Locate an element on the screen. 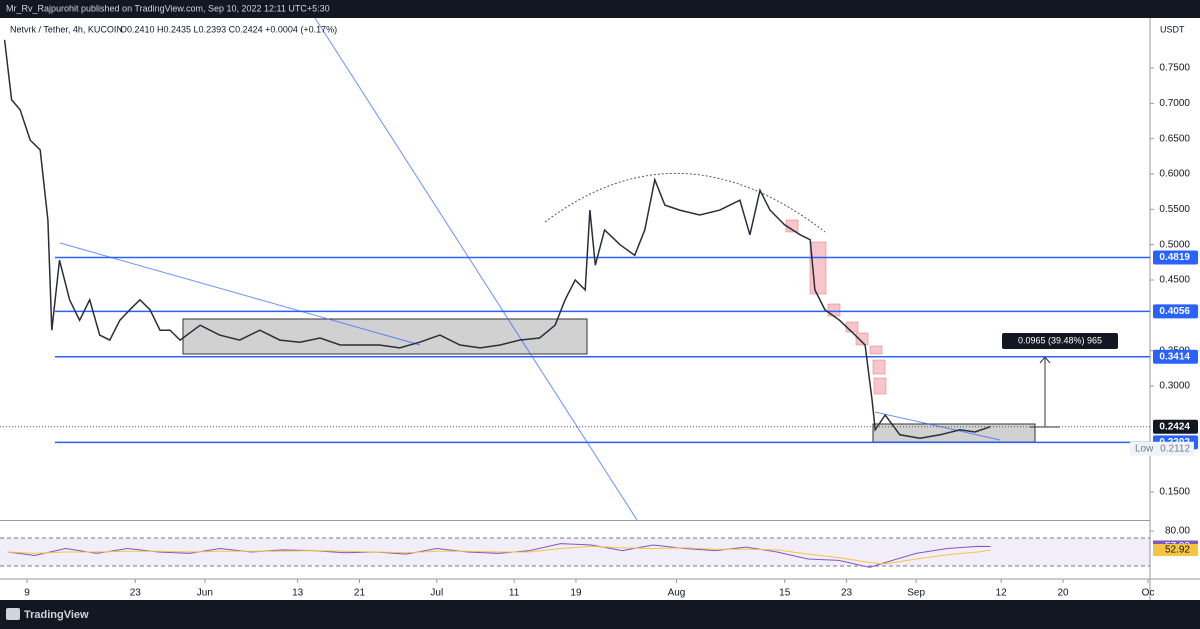 The image size is (1200, 629). rsi-value-box is located at coordinates (1175, 549).